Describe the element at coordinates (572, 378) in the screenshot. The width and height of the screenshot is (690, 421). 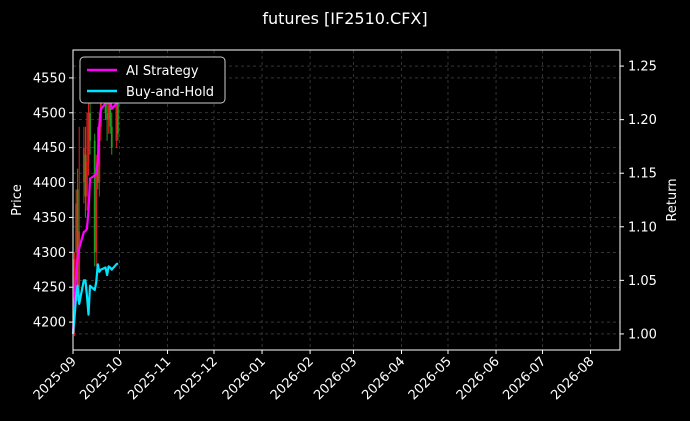
I see `x-tick-label: 2026-08` at that location.